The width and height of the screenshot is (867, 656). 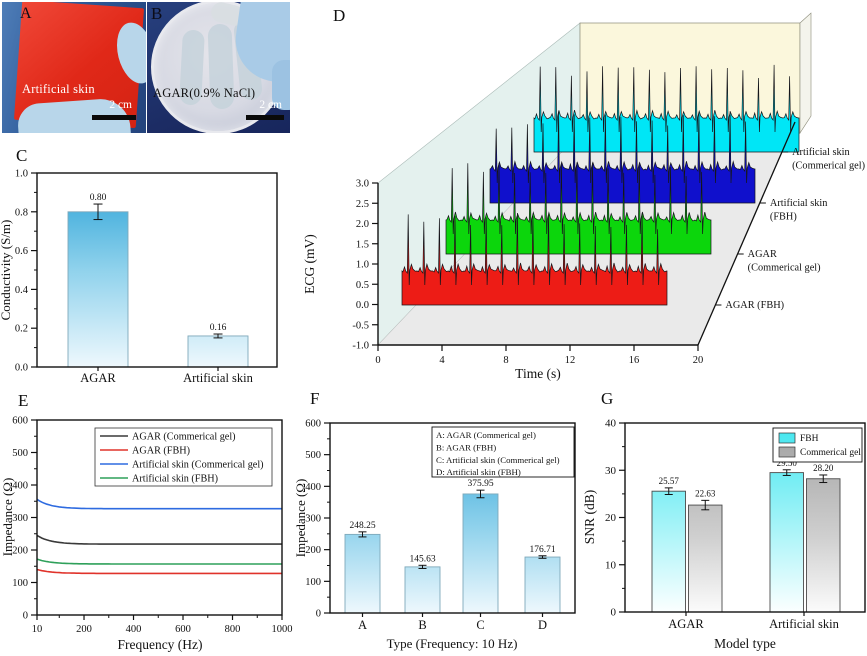 I want to click on svg-text: 3.0, so click(x=362, y=184).